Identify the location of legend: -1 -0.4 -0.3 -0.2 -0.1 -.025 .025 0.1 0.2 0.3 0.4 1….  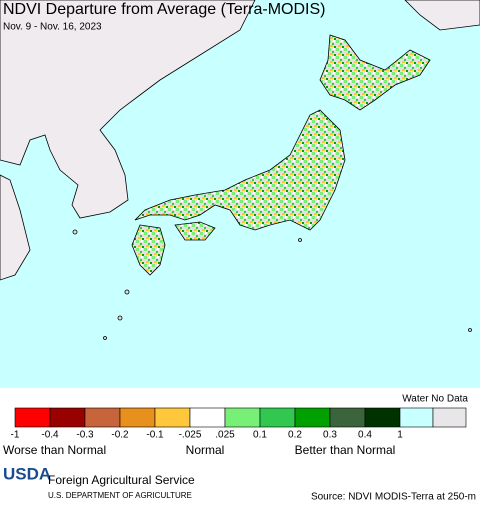
(235, 432).